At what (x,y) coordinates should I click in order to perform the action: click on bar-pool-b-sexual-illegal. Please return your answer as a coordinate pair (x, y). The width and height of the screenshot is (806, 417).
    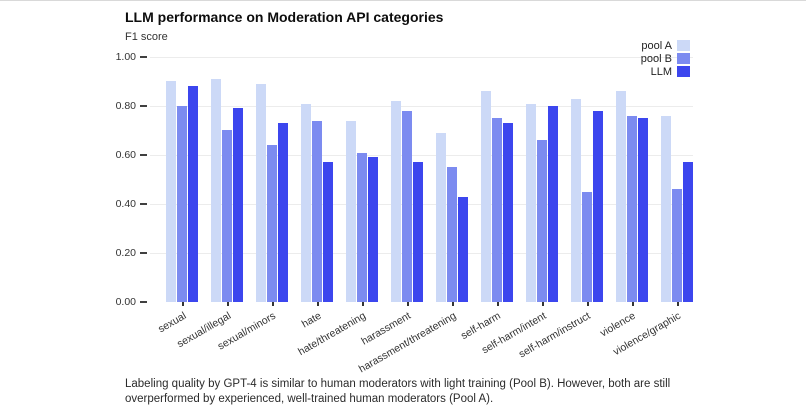
    Looking at the image, I should click on (227, 216).